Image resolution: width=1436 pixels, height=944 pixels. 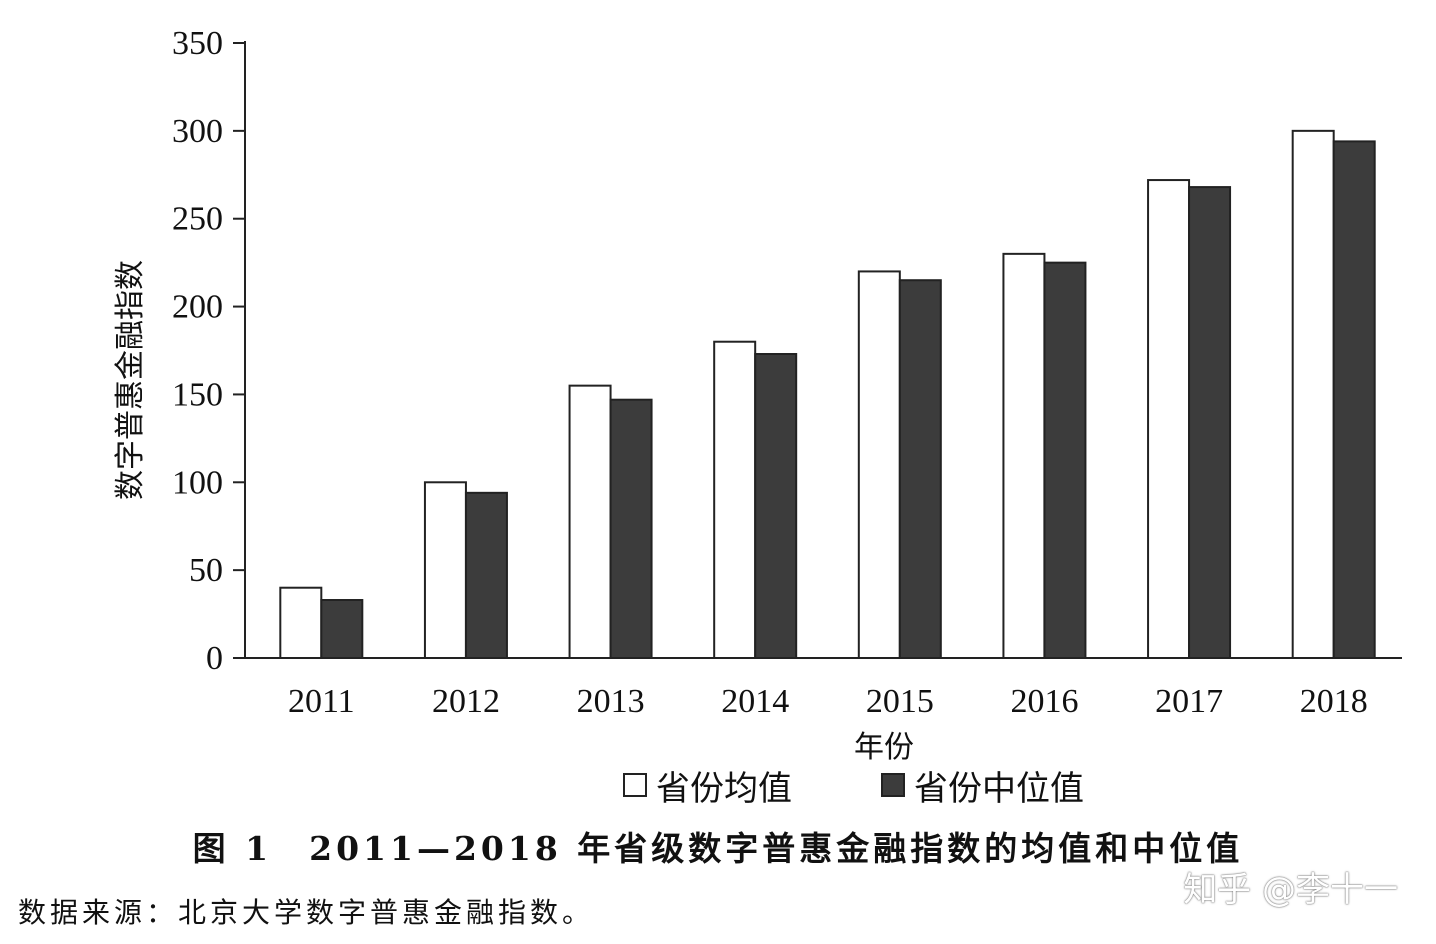 I want to click on watermark: 知乎 @李十一, so click(x=1290, y=890).